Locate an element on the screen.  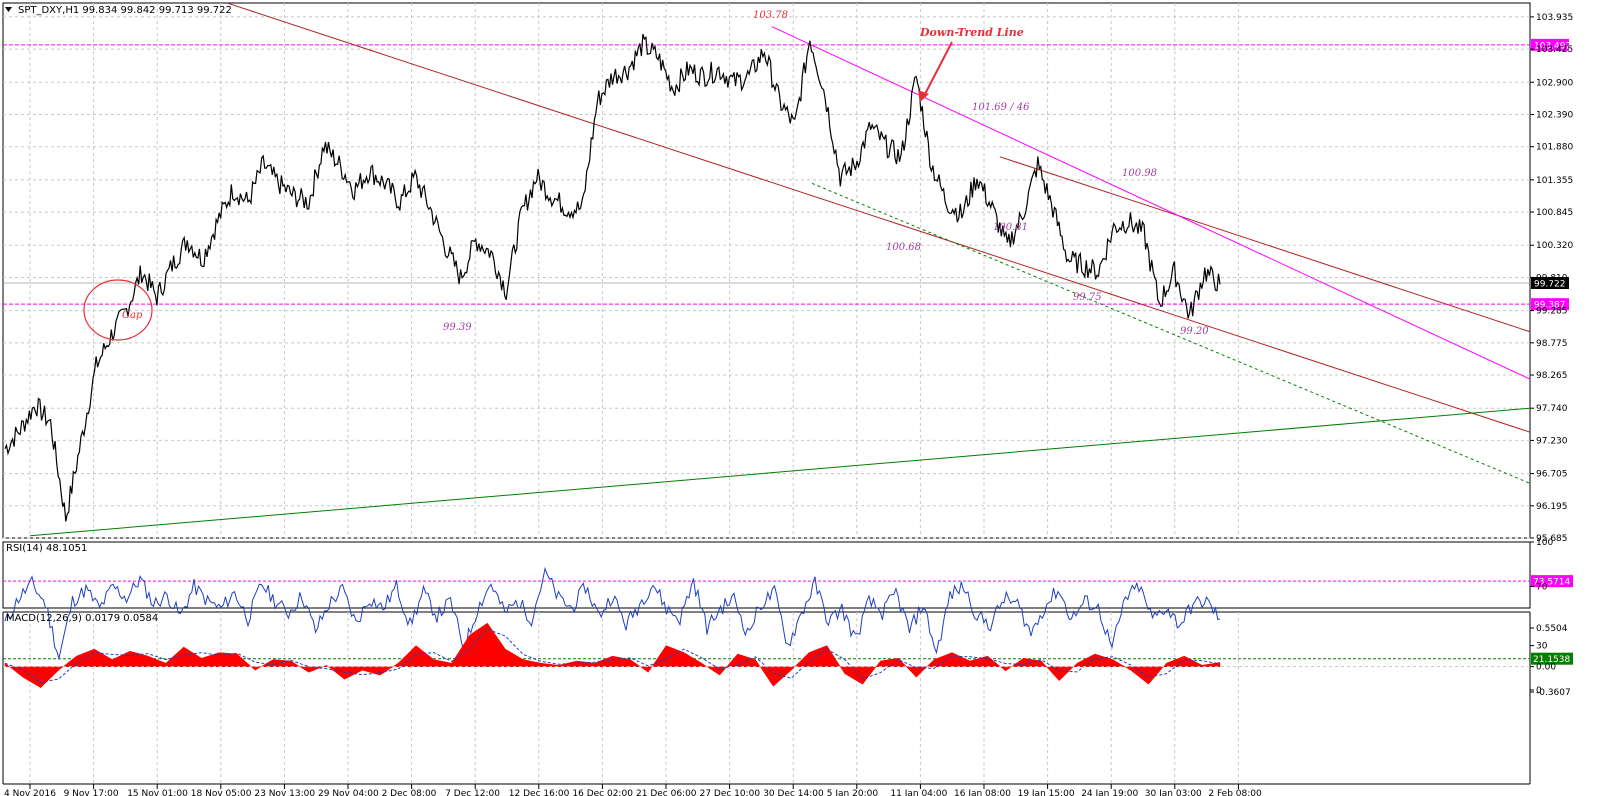
price-y-tick-label: 95.685 is located at coordinates (1552, 539).